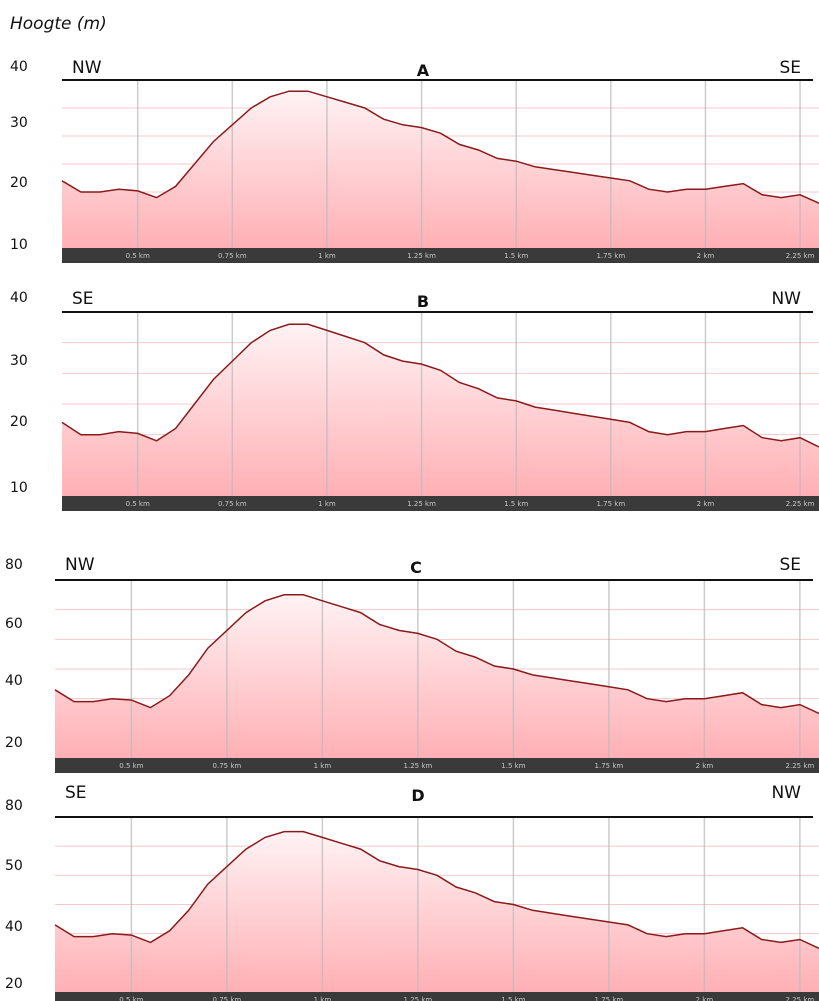 The image size is (819, 1001). What do you see at coordinates (423, 301) in the screenshot?
I see `panel-title: B` at bounding box center [423, 301].